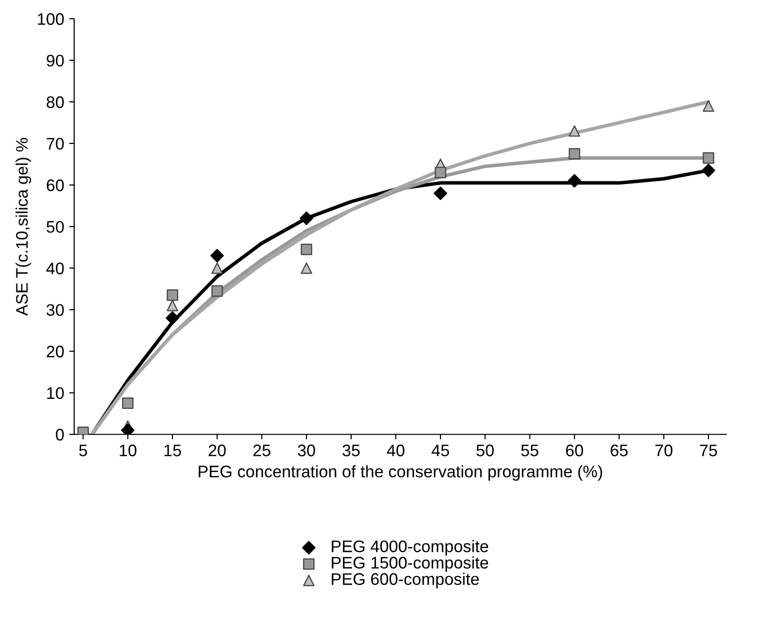 This screenshot has width=781, height=625. What do you see at coordinates (51, 19) in the screenshot?
I see `y-tick-label: 100` at bounding box center [51, 19].